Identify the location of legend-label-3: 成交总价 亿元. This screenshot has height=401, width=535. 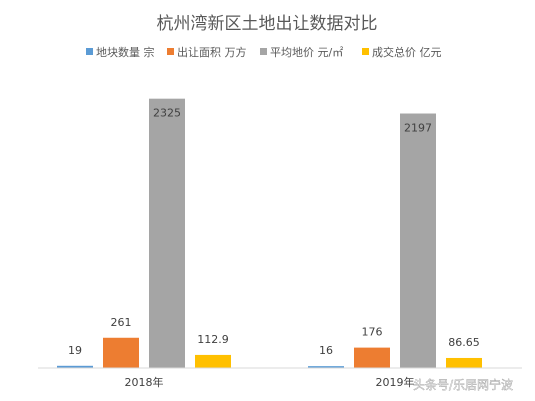
(407, 52).